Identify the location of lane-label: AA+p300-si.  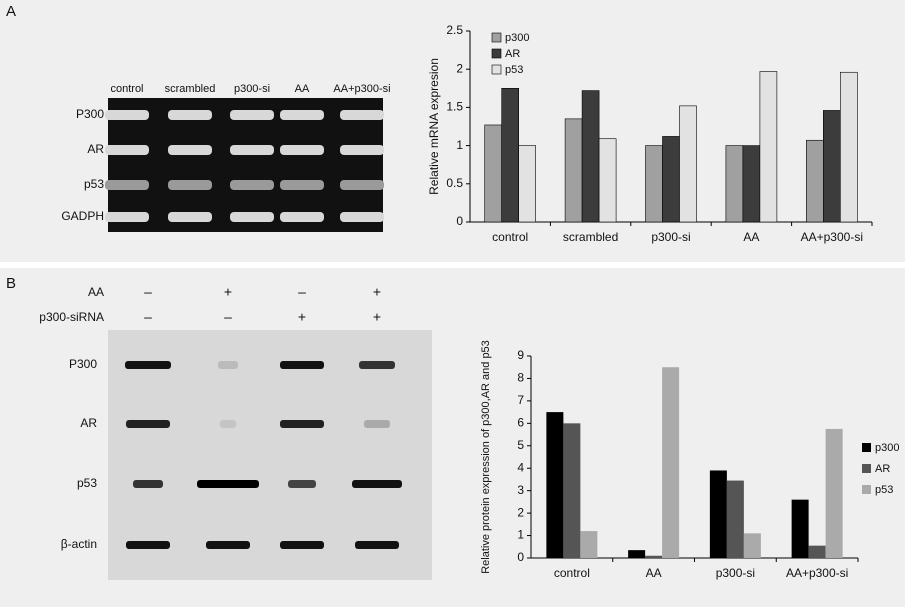
(361, 89).